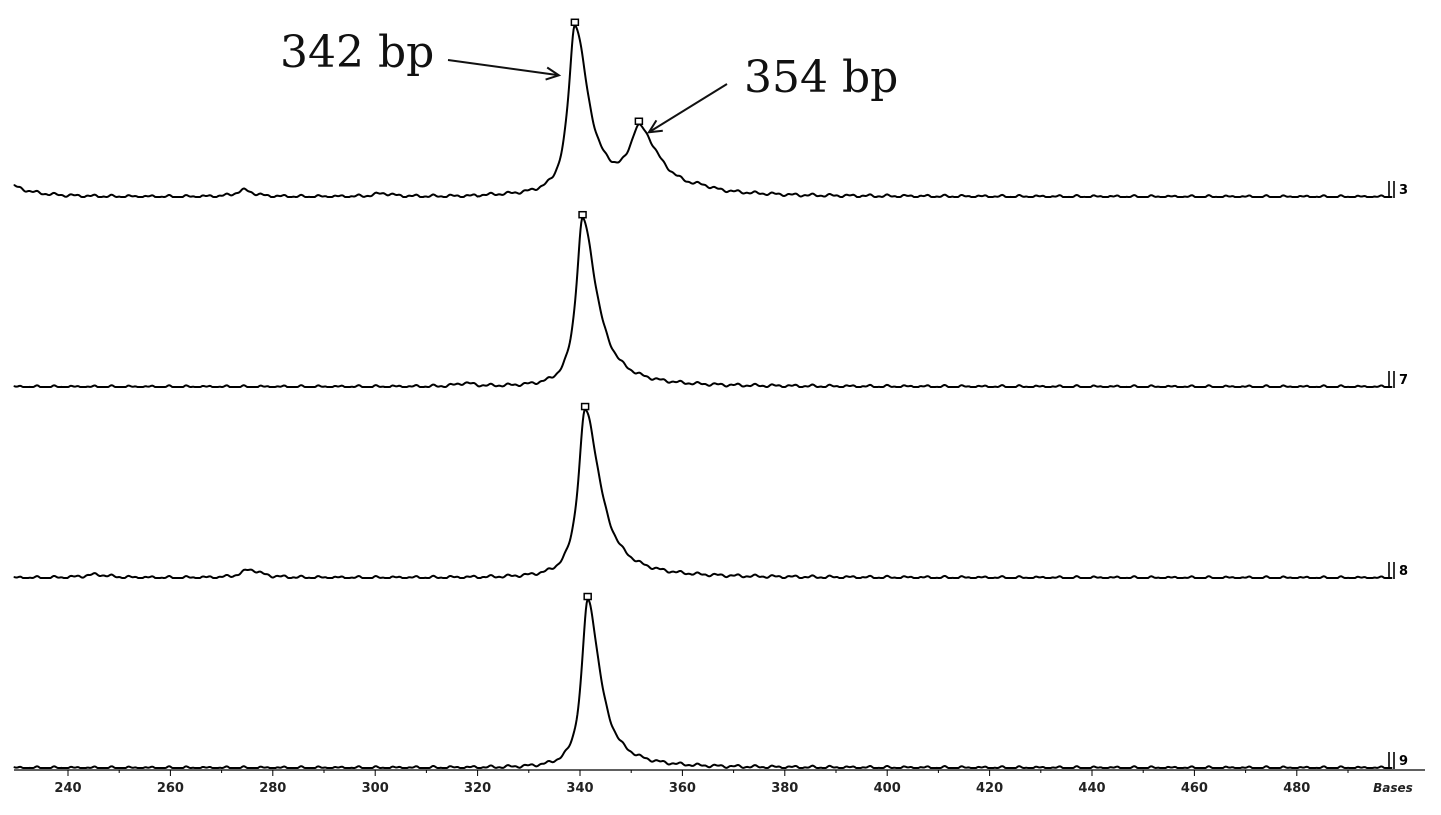 The height and width of the screenshot is (815, 1441). I want to click on x-tick-label-300: 300, so click(375, 788).